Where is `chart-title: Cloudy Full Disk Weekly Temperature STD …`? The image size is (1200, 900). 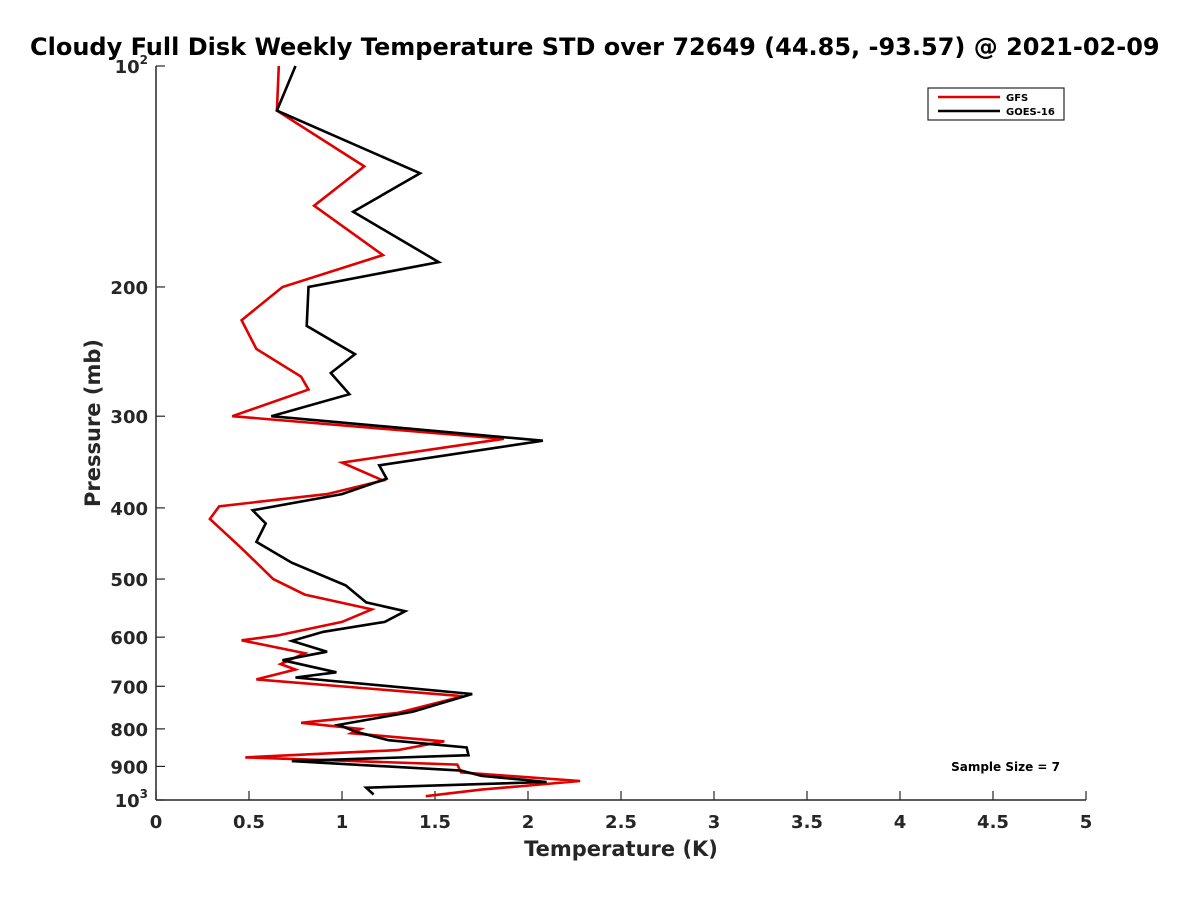
chart-title: Cloudy Full Disk Weekly Temperature STD … is located at coordinates (595, 47).